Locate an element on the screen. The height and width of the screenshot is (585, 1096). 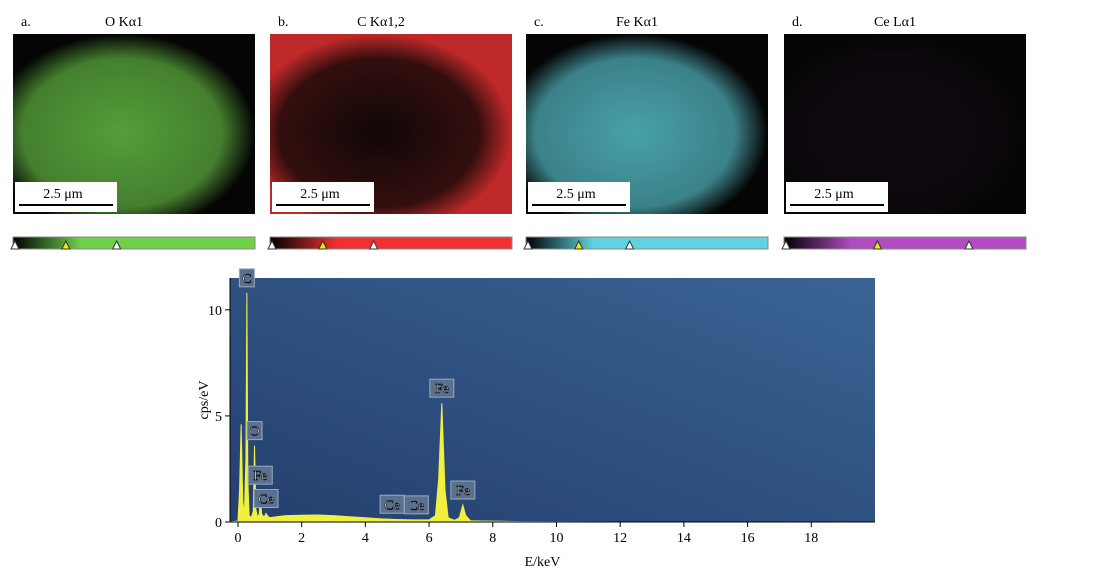
x-tick-label: 4 is located at coordinates (365, 538).